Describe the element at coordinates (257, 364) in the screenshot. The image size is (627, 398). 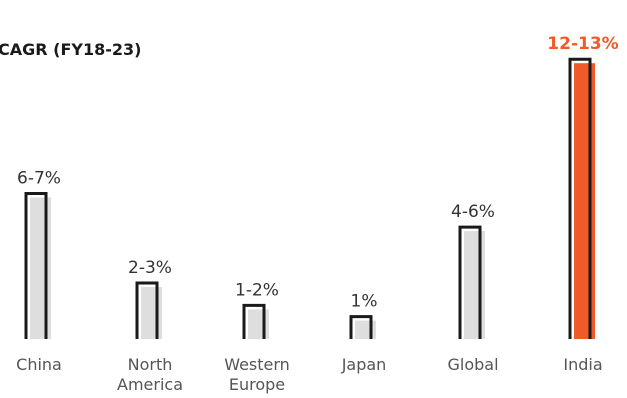
I see `category-label-2-line-0: Western` at that location.